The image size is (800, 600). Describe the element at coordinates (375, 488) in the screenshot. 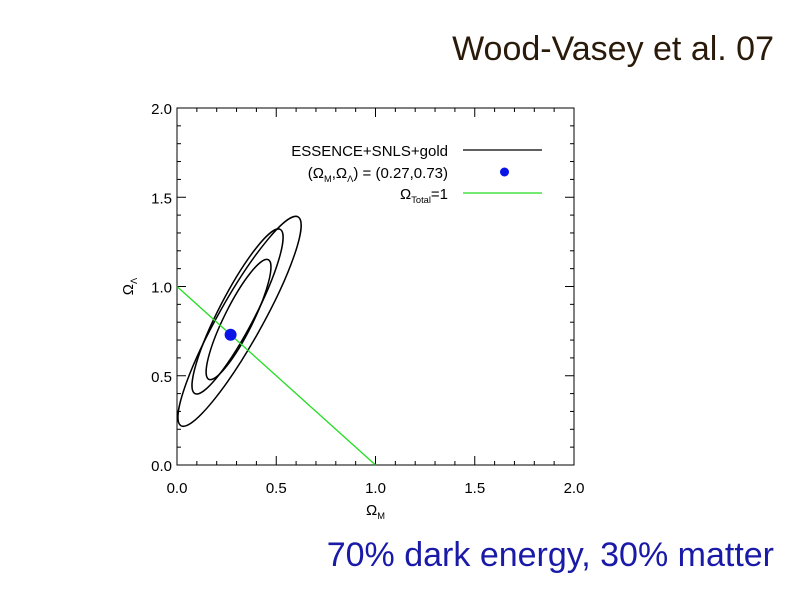

I see `x-tick-label: 1.0` at that location.